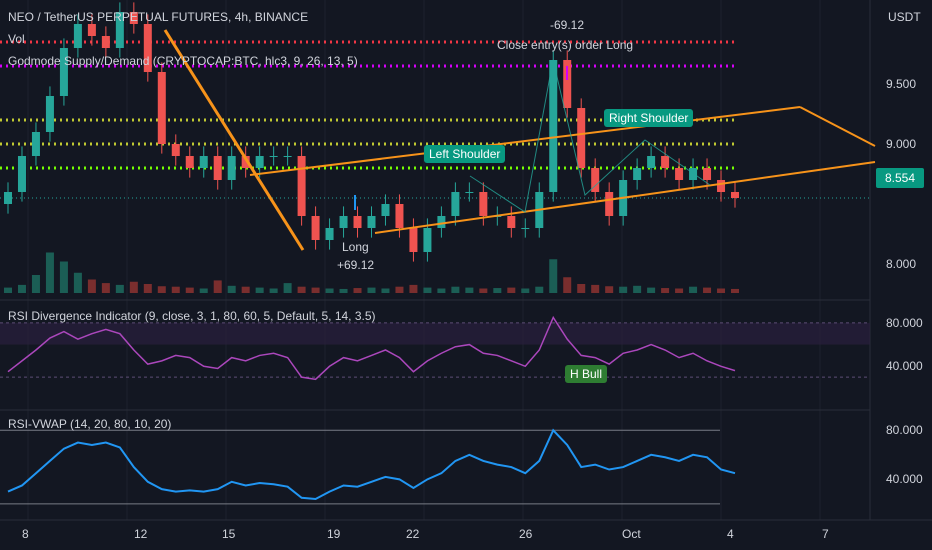 The height and width of the screenshot is (550, 932). I want to click on time-axis-tick: Oct, so click(631, 534).